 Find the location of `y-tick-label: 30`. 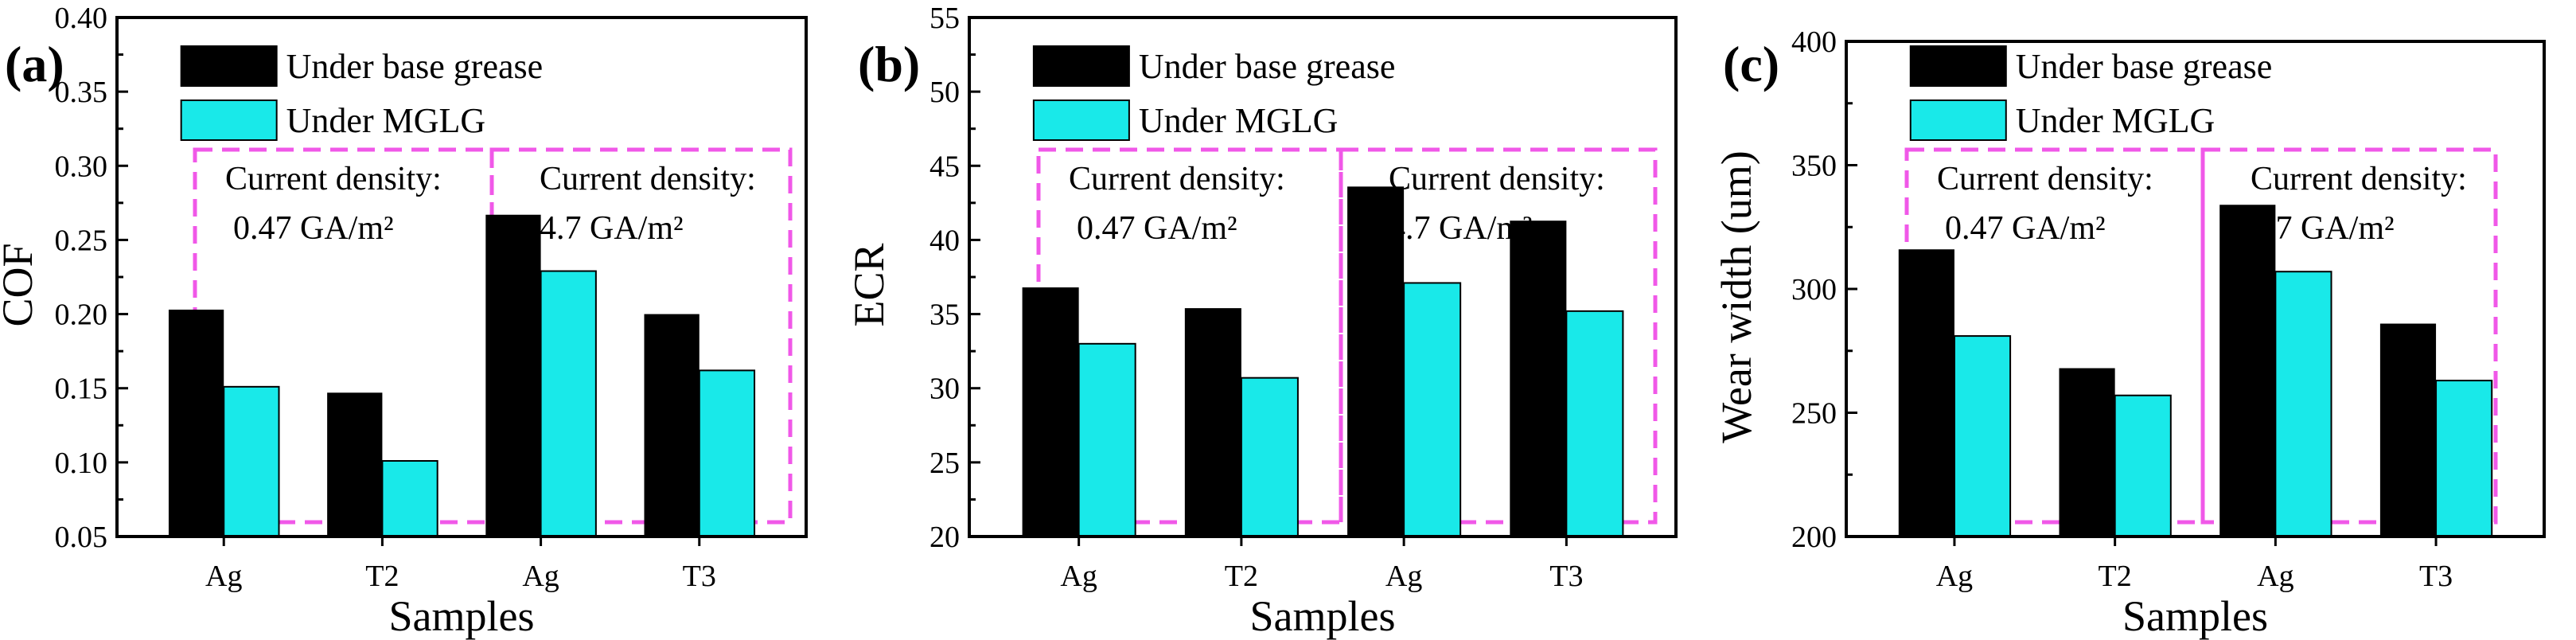

y-tick-label: 30 is located at coordinates (944, 390).